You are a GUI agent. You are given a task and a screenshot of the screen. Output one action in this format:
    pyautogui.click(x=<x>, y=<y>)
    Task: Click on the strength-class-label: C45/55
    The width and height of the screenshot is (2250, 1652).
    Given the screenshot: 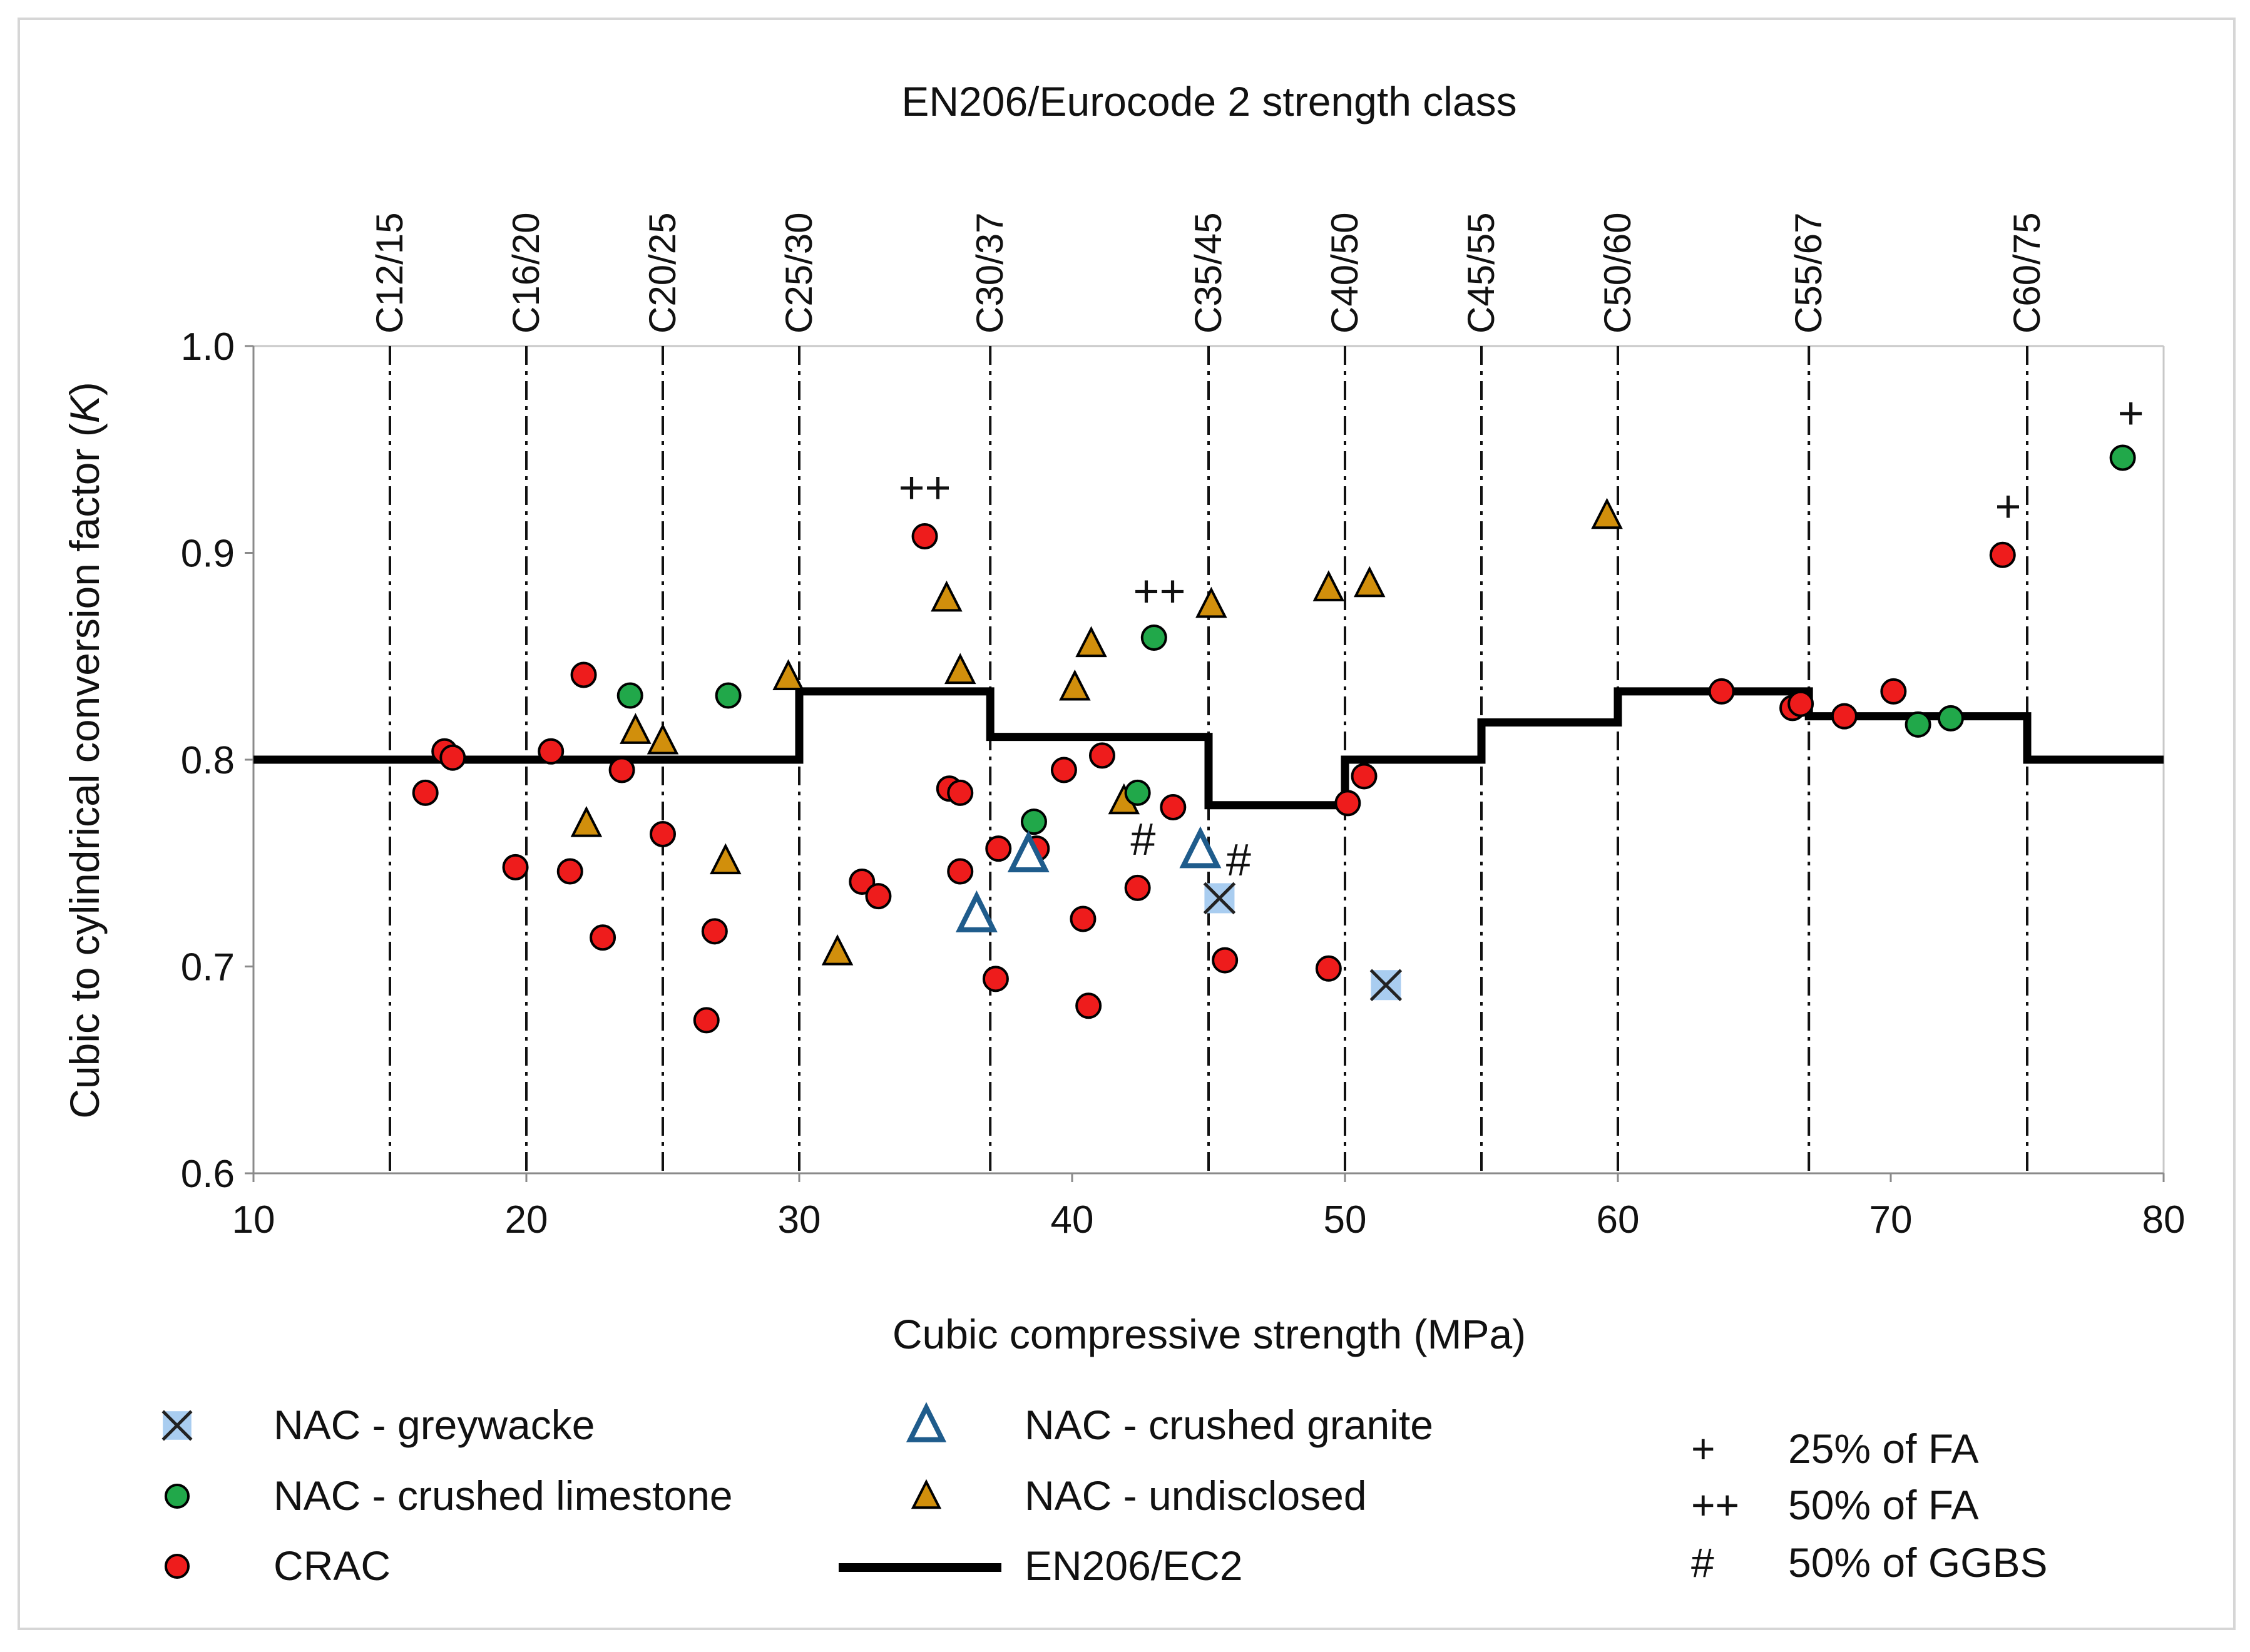 What is the action you would take?
    pyautogui.click(x=1481, y=273)
    